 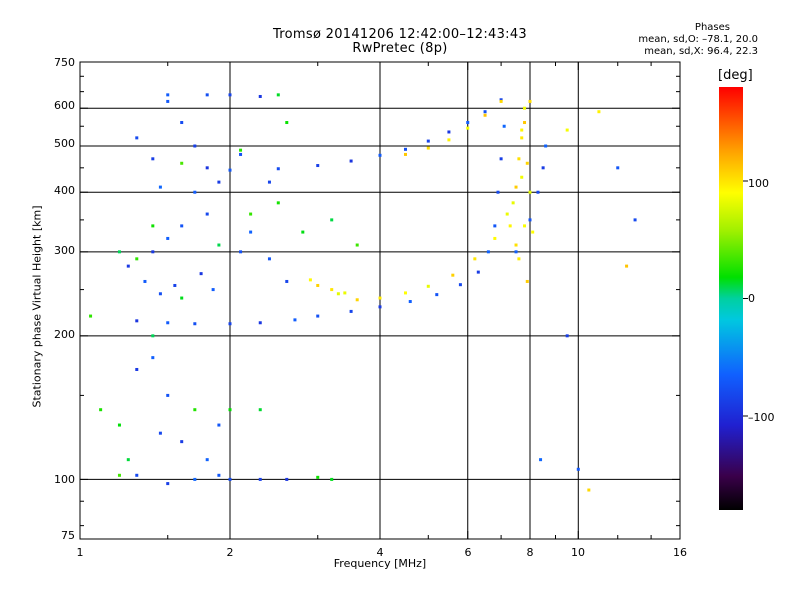 I want to click on y-tick-label: 600, so click(x=64, y=105).